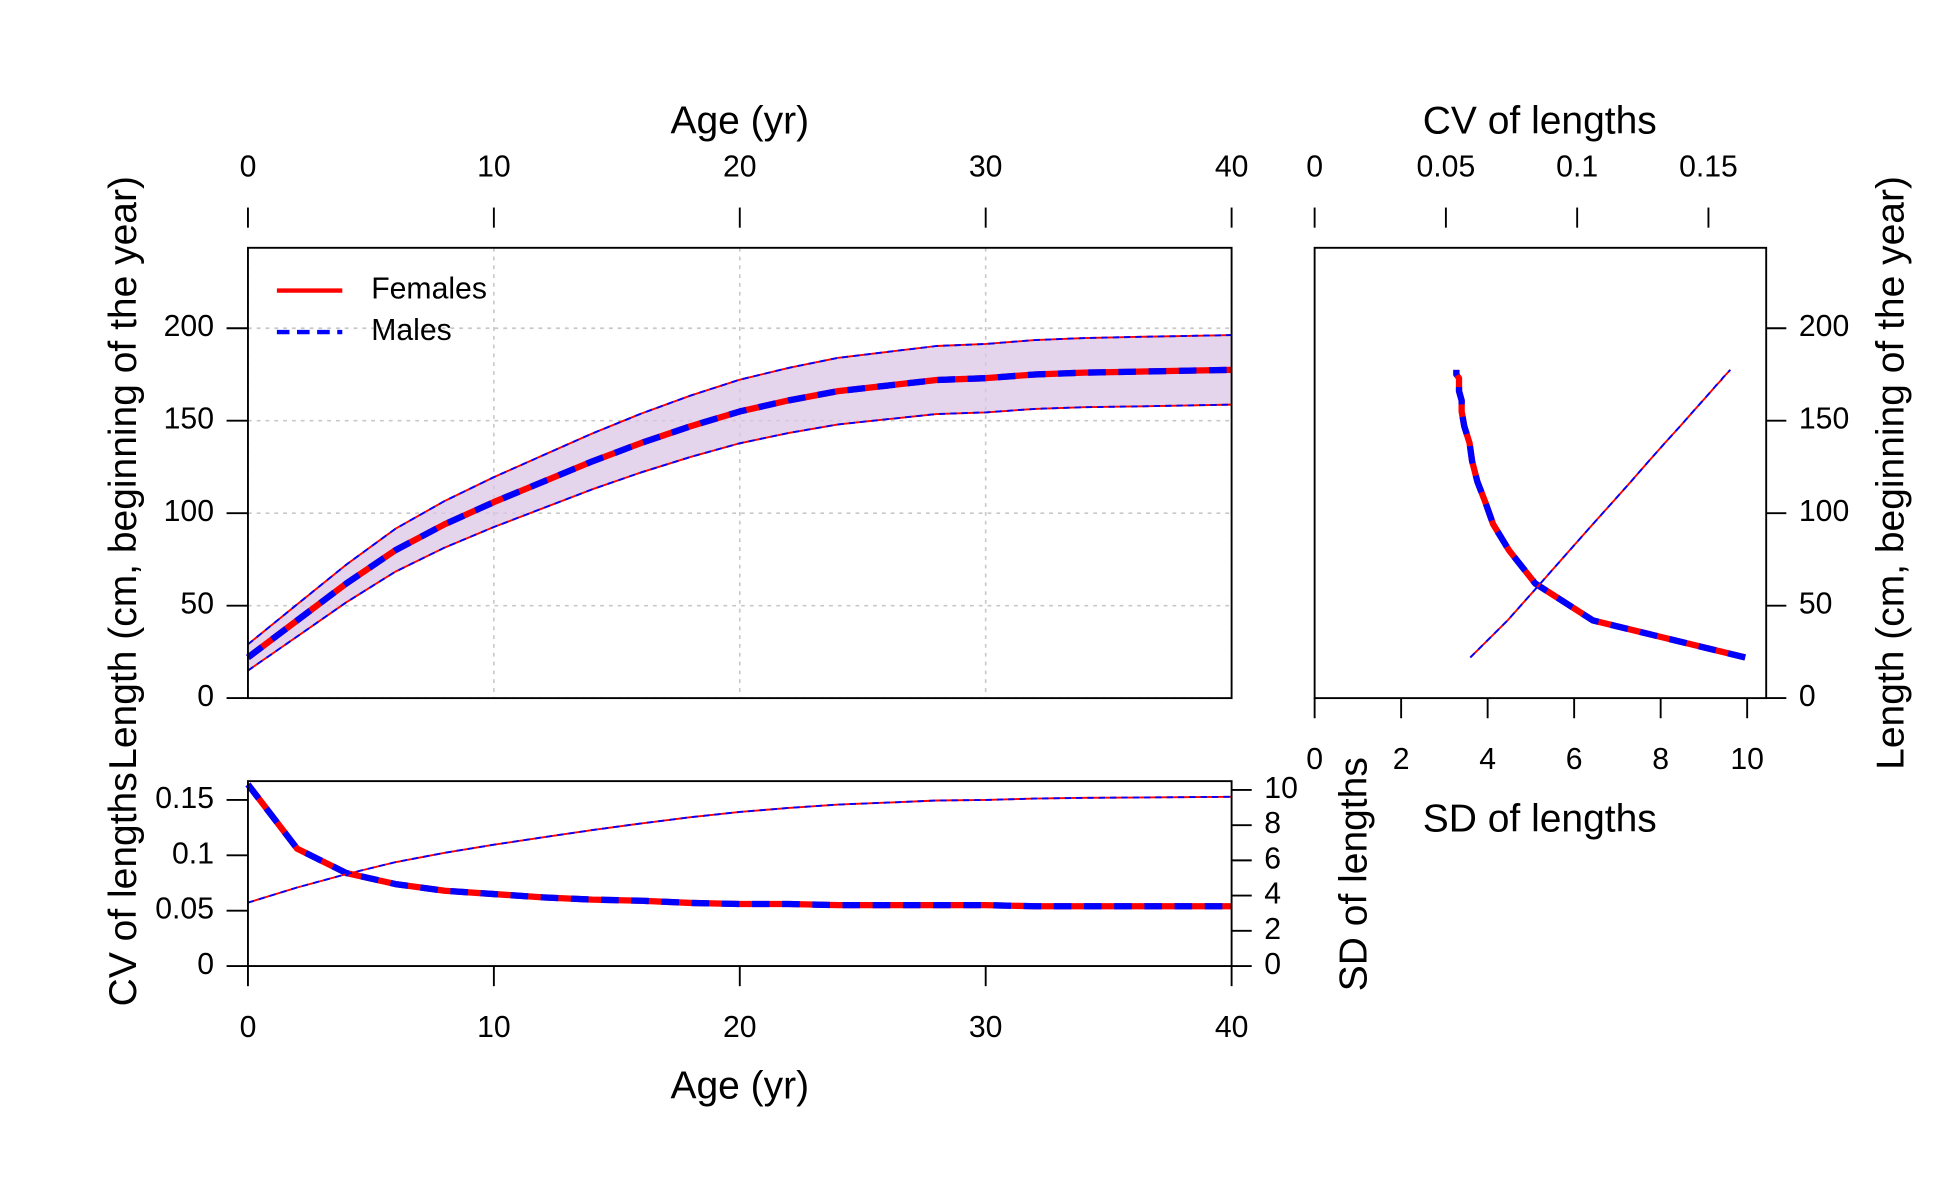 This screenshot has width=1950, height=1200. What do you see at coordinates (411, 330) in the screenshot?
I see `legend-label: Males` at bounding box center [411, 330].